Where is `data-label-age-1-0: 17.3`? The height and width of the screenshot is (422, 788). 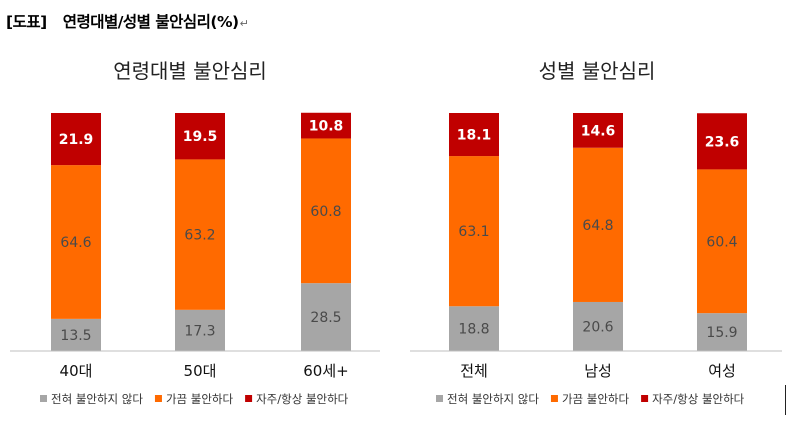 data-label-age-1-0: 17.3 is located at coordinates (199, 331).